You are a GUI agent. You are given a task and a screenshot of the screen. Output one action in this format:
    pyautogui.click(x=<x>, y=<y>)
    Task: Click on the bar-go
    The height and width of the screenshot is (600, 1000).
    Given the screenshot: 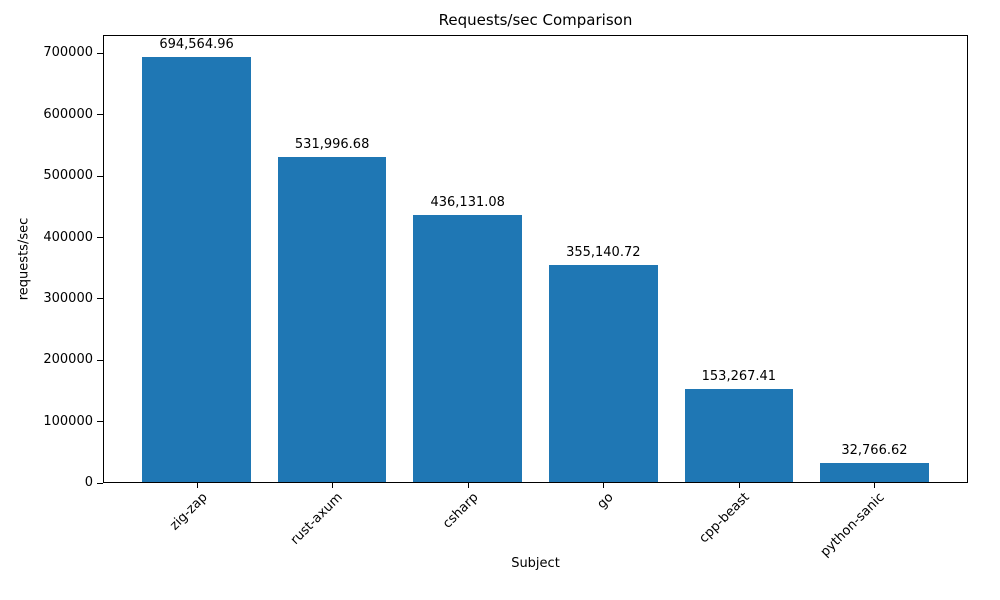 What is the action you would take?
    pyautogui.click(x=603, y=374)
    